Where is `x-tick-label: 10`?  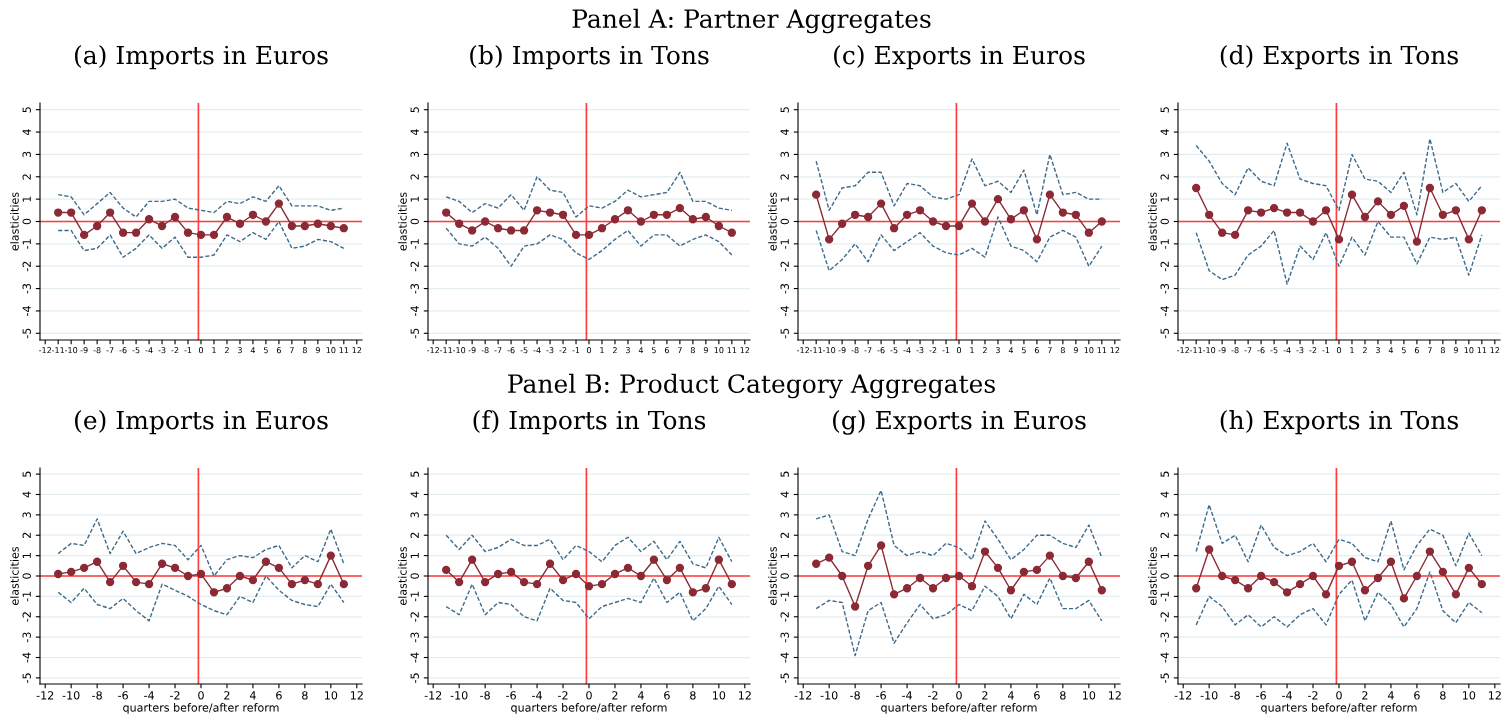 x-tick-label: 10 is located at coordinates (1089, 695).